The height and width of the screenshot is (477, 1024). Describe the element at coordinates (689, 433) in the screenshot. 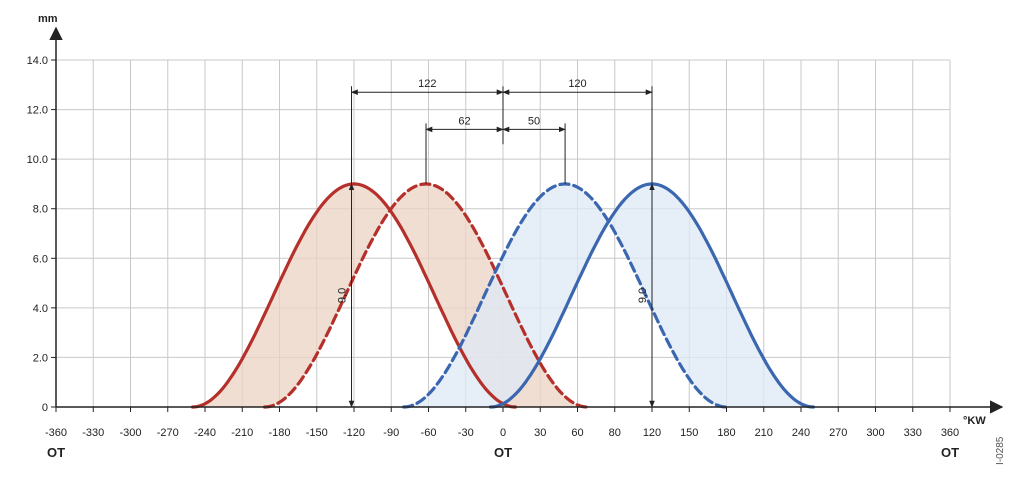

I see `x-tick-label: 150` at that location.